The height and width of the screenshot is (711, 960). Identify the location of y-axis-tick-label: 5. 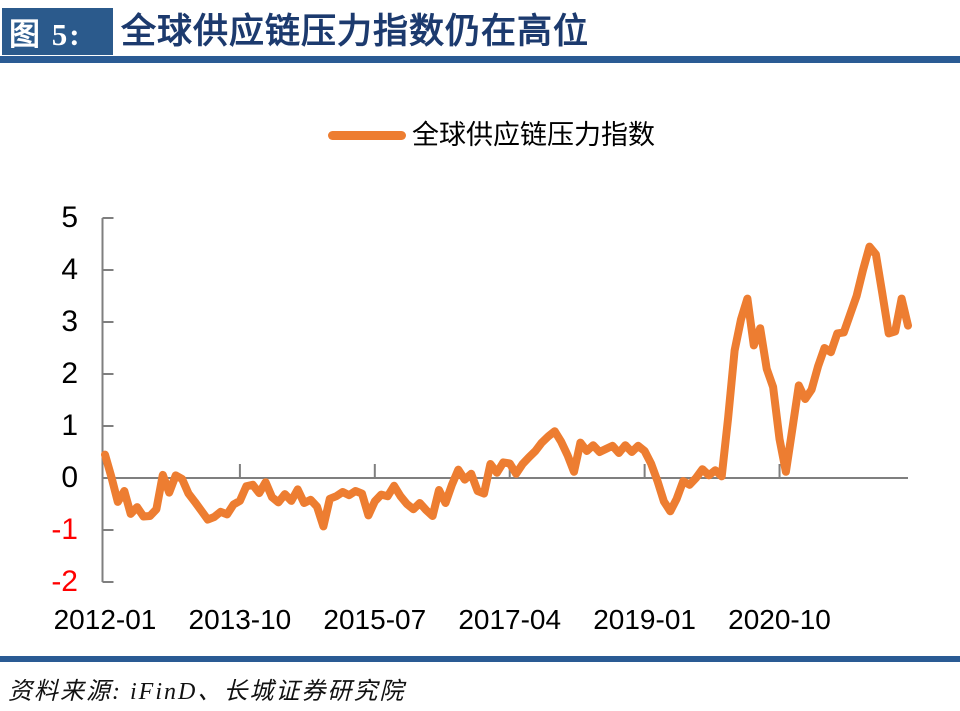
(69, 217).